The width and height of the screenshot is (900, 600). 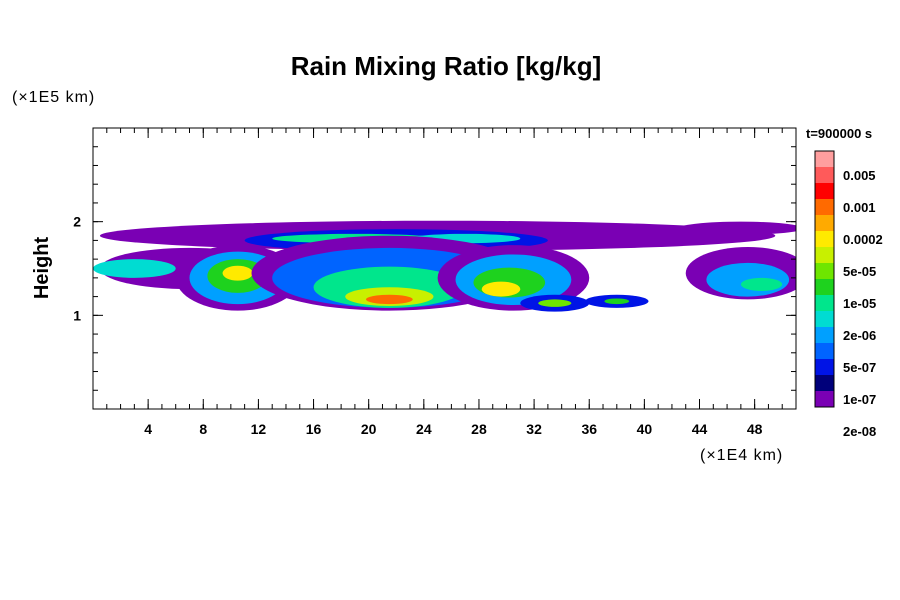 I want to click on y-axis-label: Height, so click(x=42, y=268).